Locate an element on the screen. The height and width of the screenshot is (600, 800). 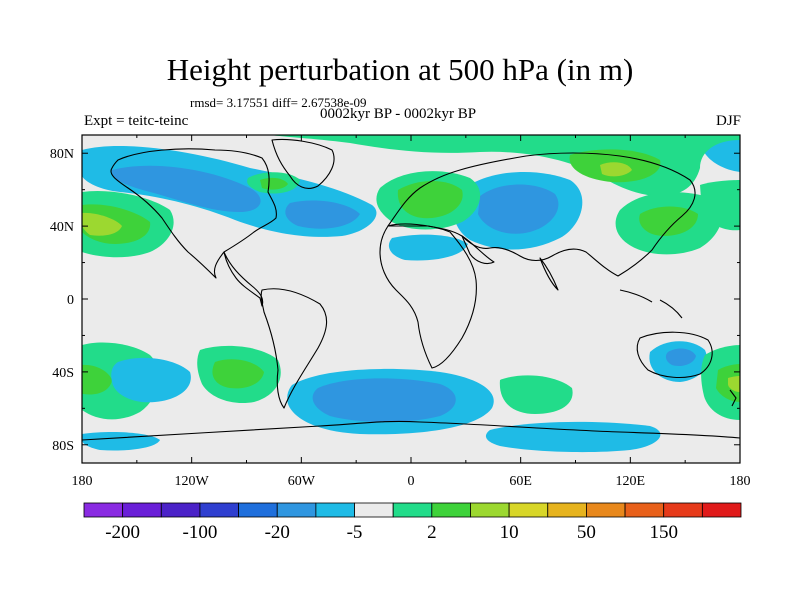
experiment-label: Expt = teitc-teinc is located at coordinates (136, 121).